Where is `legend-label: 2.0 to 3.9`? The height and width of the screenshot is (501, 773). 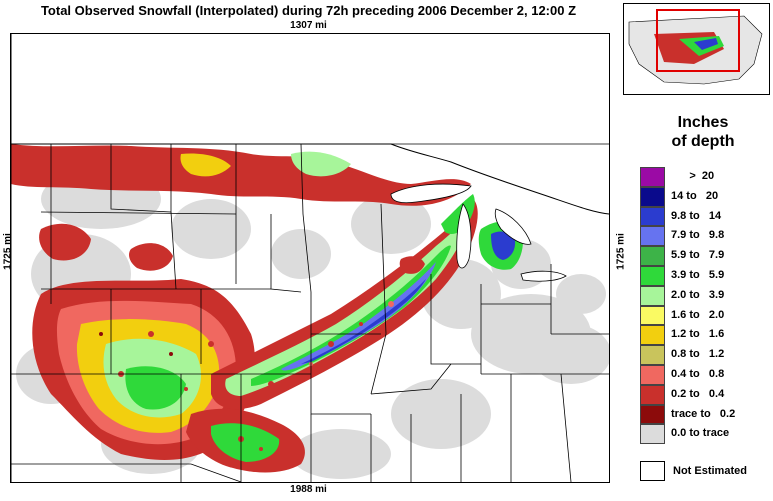
legend-label: 2.0 to 3.9 is located at coordinates (698, 294).